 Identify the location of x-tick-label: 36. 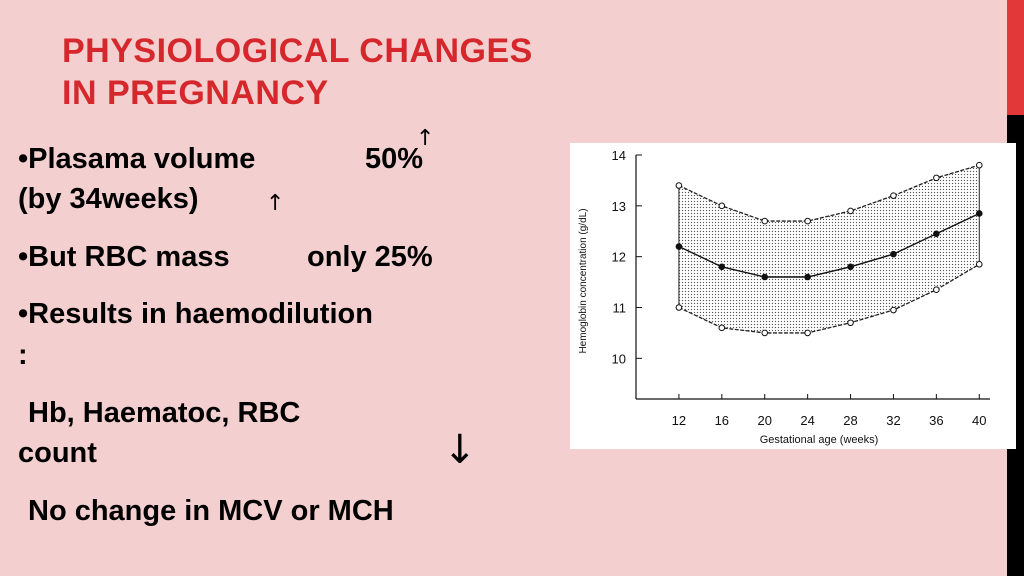
(936, 420).